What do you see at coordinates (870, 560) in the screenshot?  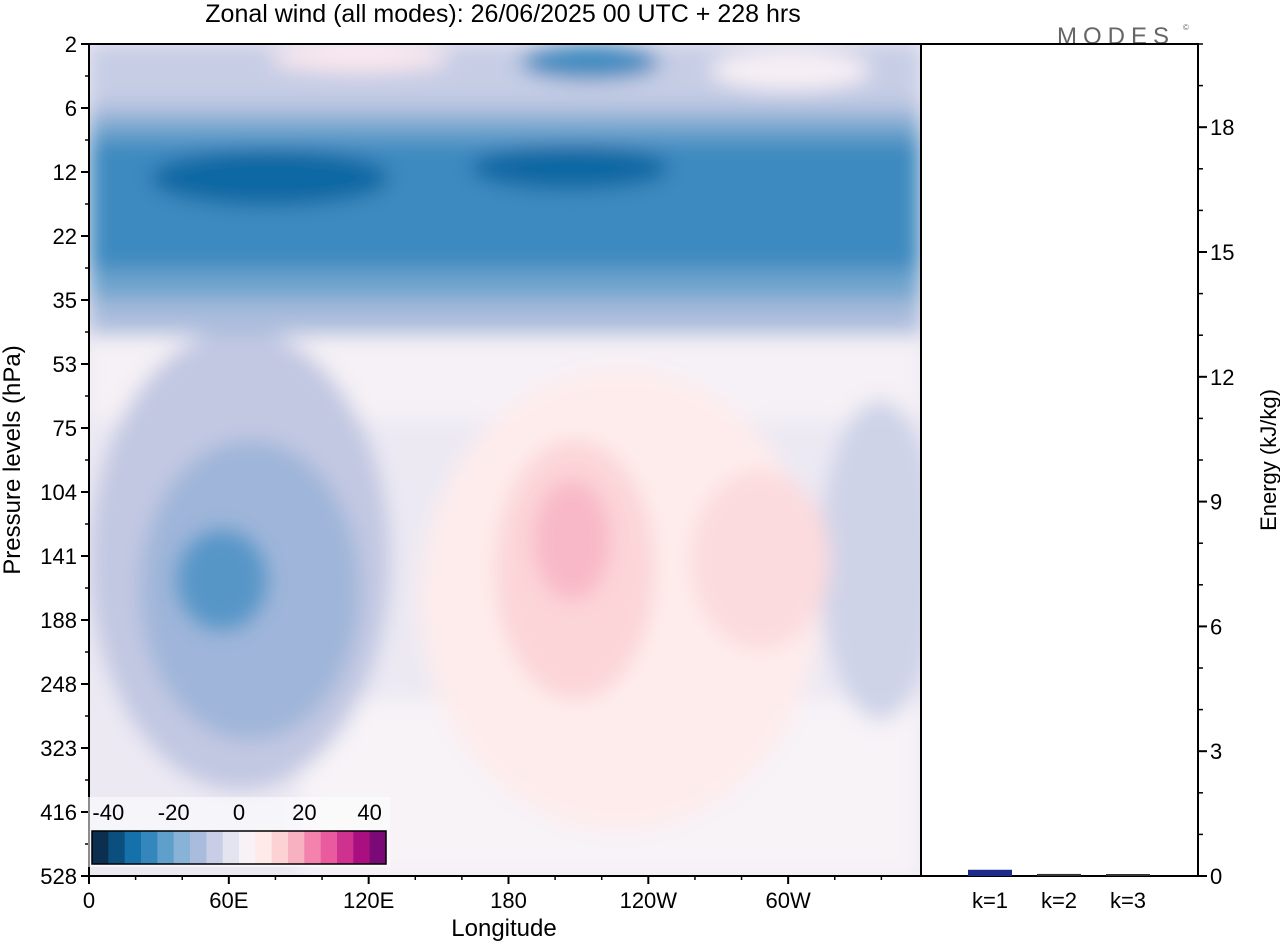 I see `field-easterly-east` at bounding box center [870, 560].